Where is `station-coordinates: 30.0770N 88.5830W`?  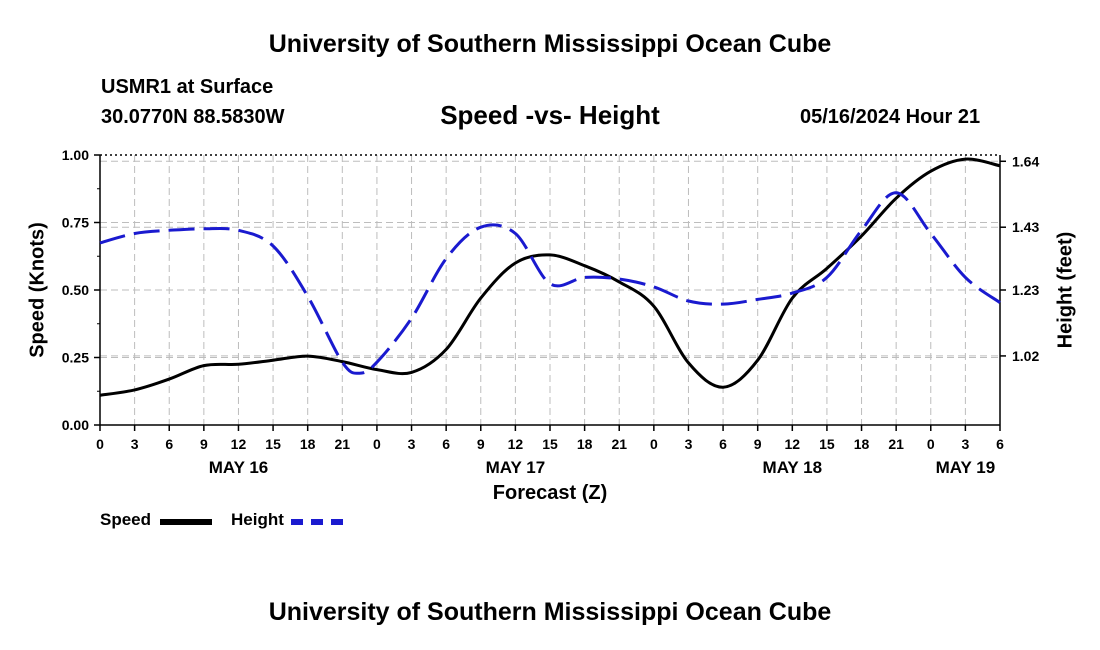 station-coordinates: 30.0770N 88.5830W is located at coordinates (193, 117).